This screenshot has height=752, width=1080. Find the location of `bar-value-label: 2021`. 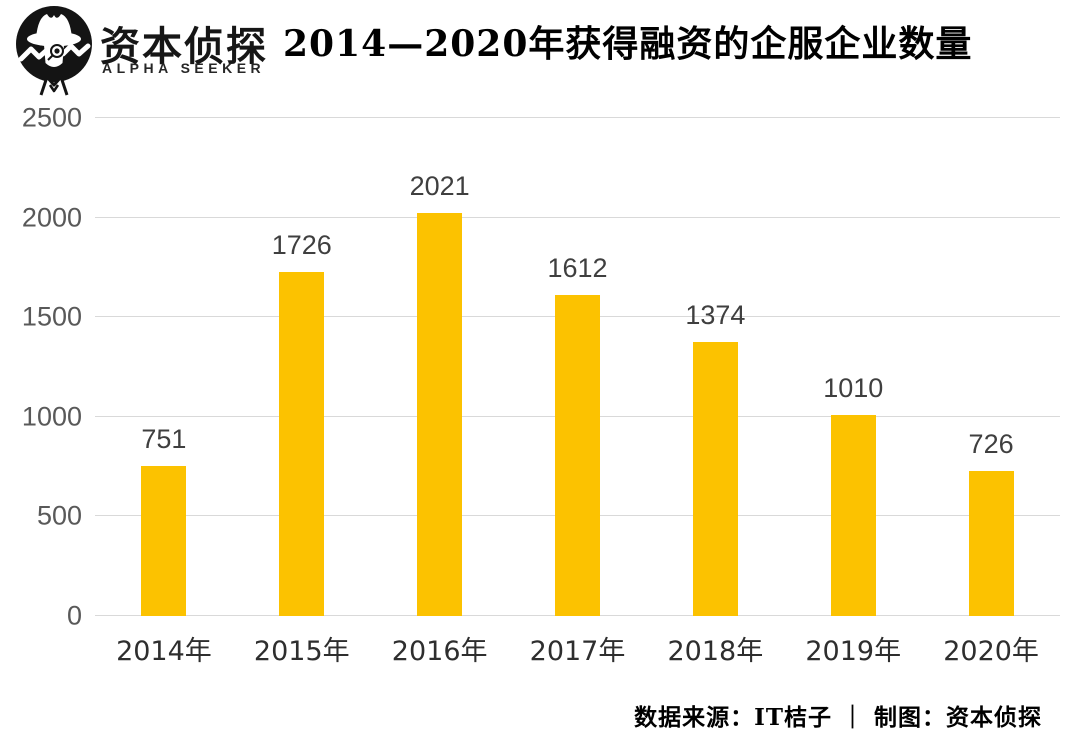

bar-value-label: 2021 is located at coordinates (439, 186).